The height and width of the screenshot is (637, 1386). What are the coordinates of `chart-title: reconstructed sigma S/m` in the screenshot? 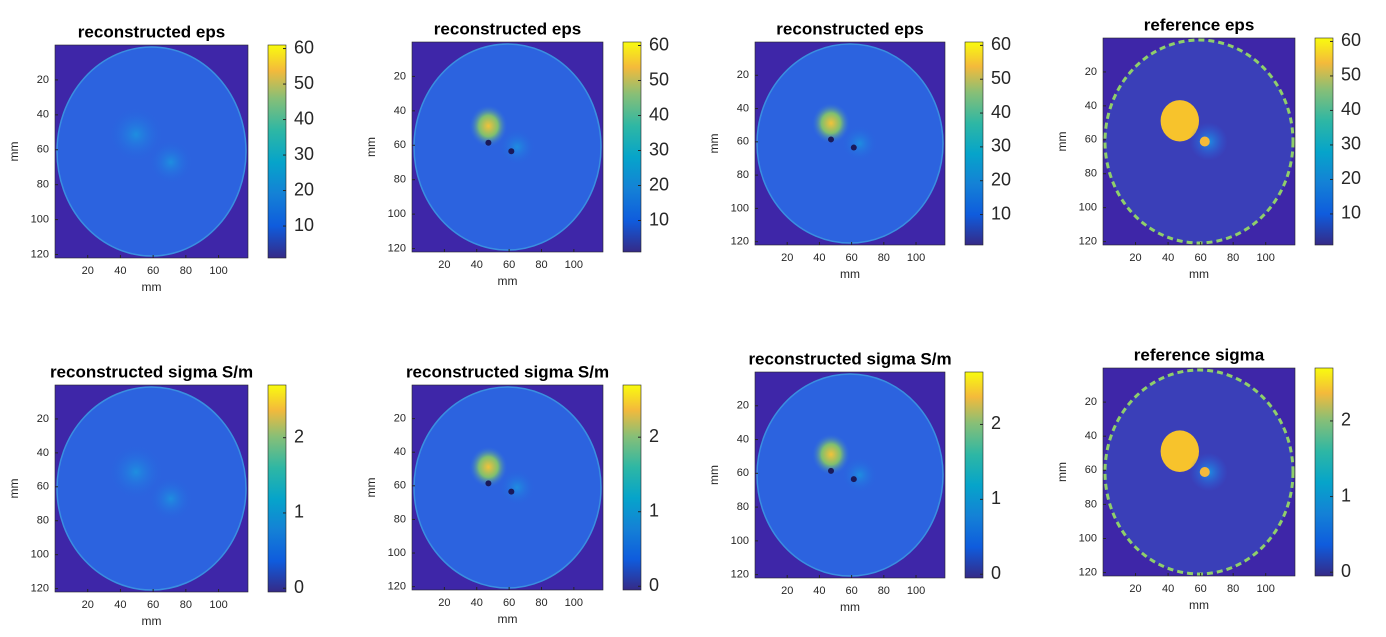 It's located at (151, 371).